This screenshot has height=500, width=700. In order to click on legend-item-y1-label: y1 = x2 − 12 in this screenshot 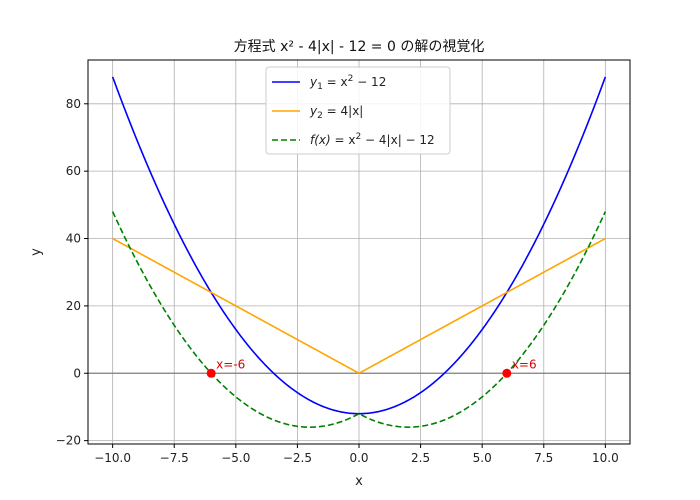, I will do `click(347, 83)`.